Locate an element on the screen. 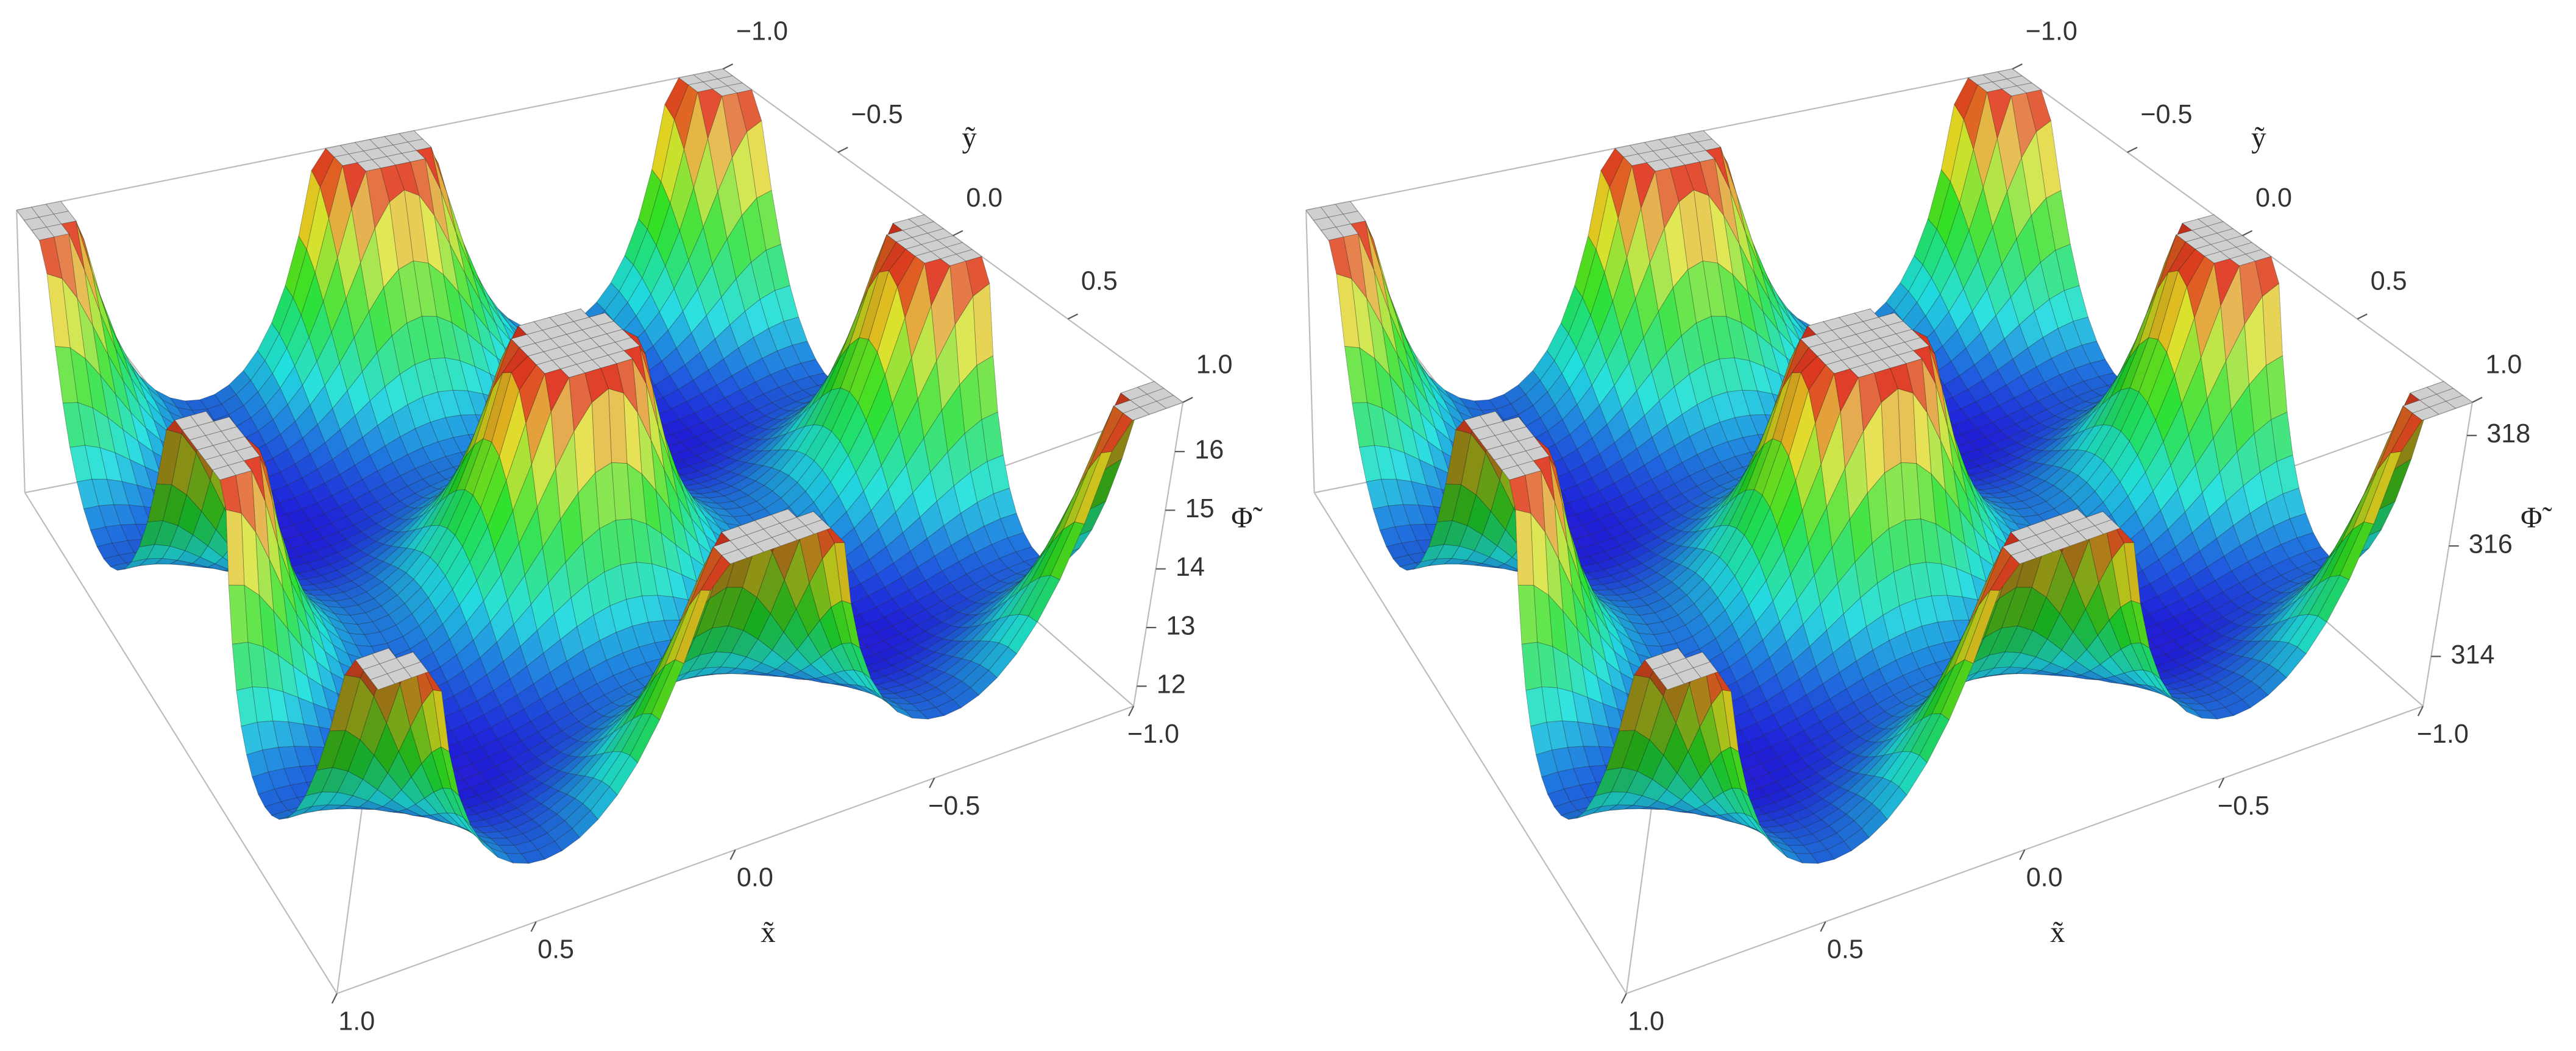  z-tick-label: 316 is located at coordinates (2491, 544).